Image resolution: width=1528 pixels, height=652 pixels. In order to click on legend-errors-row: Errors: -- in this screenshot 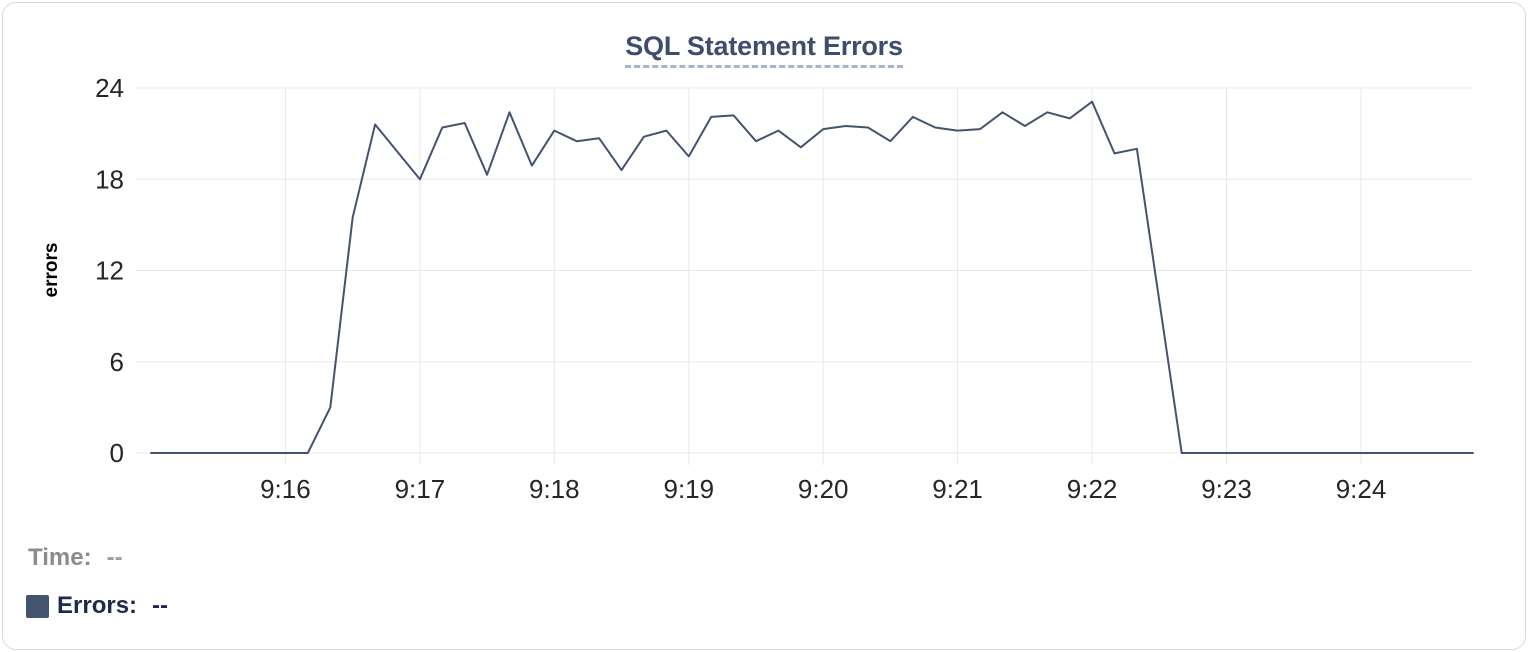, I will do `click(97, 606)`.